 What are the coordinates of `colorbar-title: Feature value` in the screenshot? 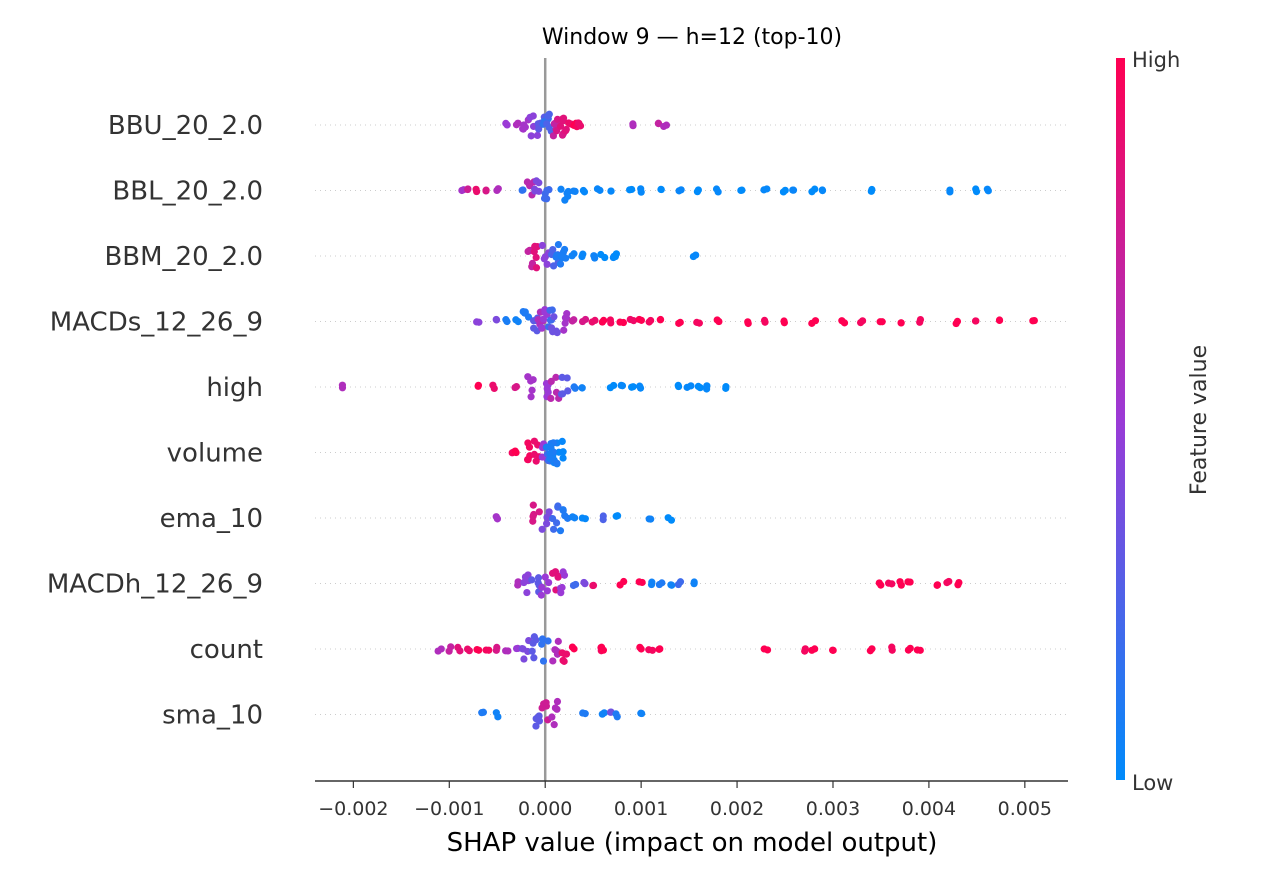 It's located at (1199, 420).